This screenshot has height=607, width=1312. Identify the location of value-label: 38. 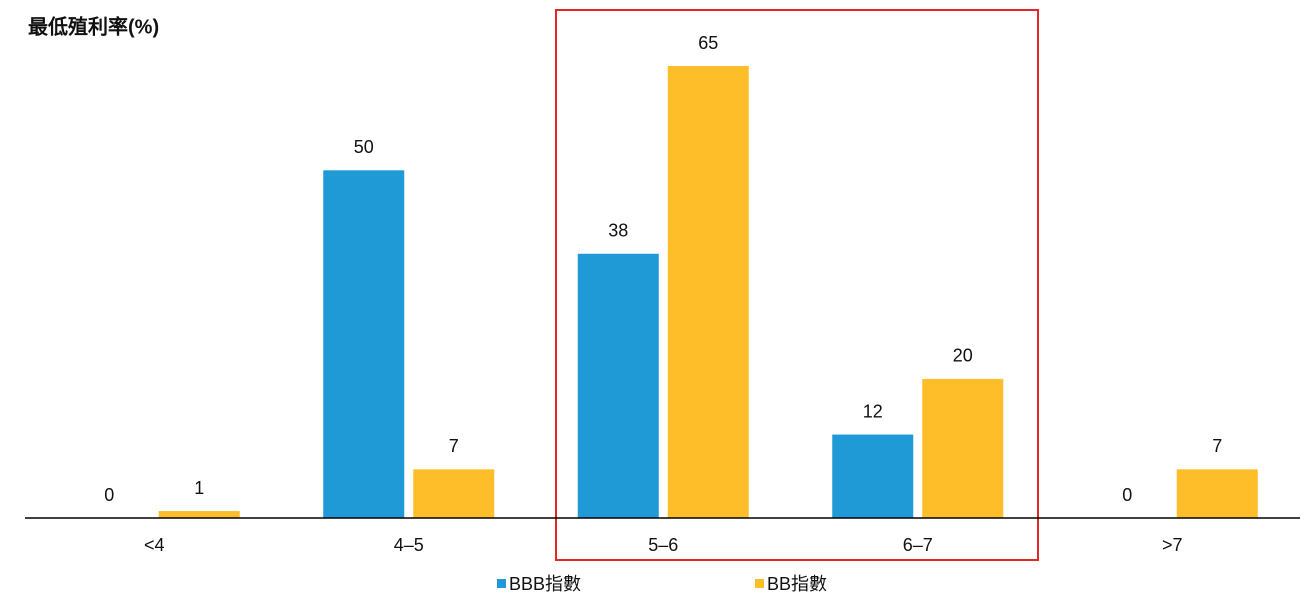
(618, 231).